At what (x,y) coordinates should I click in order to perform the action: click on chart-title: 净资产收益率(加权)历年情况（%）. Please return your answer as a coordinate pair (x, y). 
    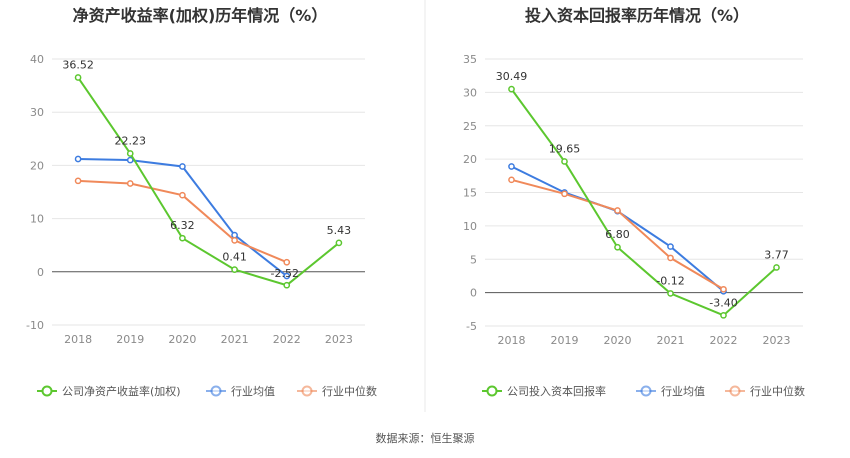
    Looking at the image, I should click on (200, 15).